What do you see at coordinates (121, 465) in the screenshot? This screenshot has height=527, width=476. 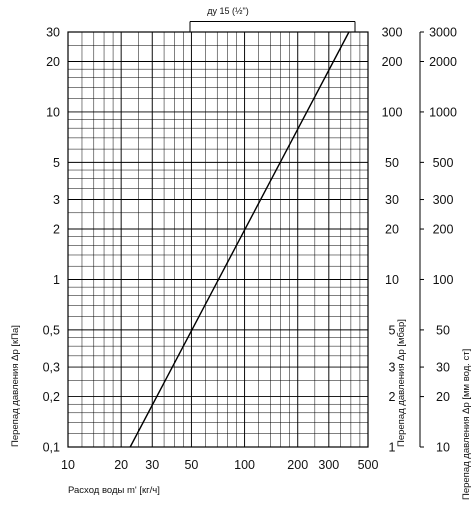 I see `x-tick-label: 20` at bounding box center [121, 465].